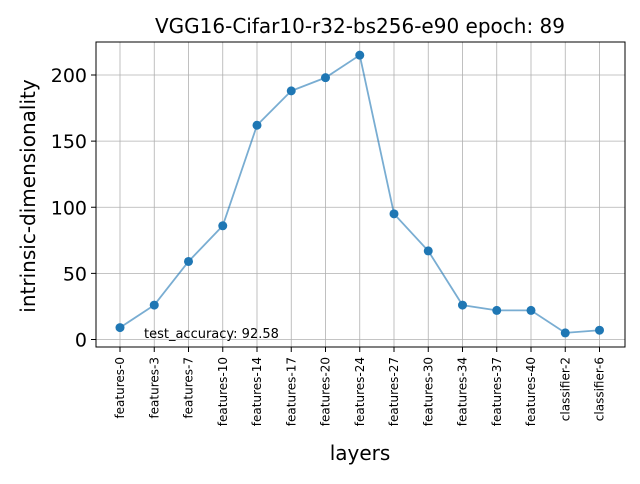  What do you see at coordinates (360, 26) in the screenshot?
I see `chart-title: VGG16-Cifar10-r32-bs256-e90 epoch: 89` at bounding box center [360, 26].